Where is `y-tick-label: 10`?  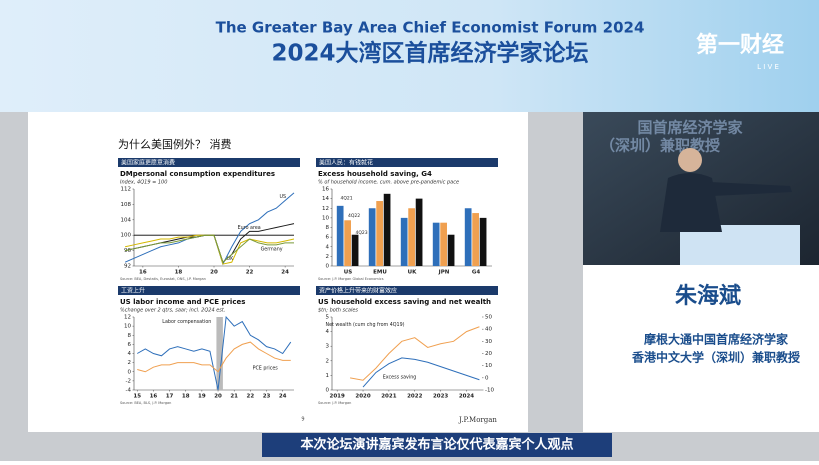 y-tick-label: 10 is located at coordinates (127, 327).